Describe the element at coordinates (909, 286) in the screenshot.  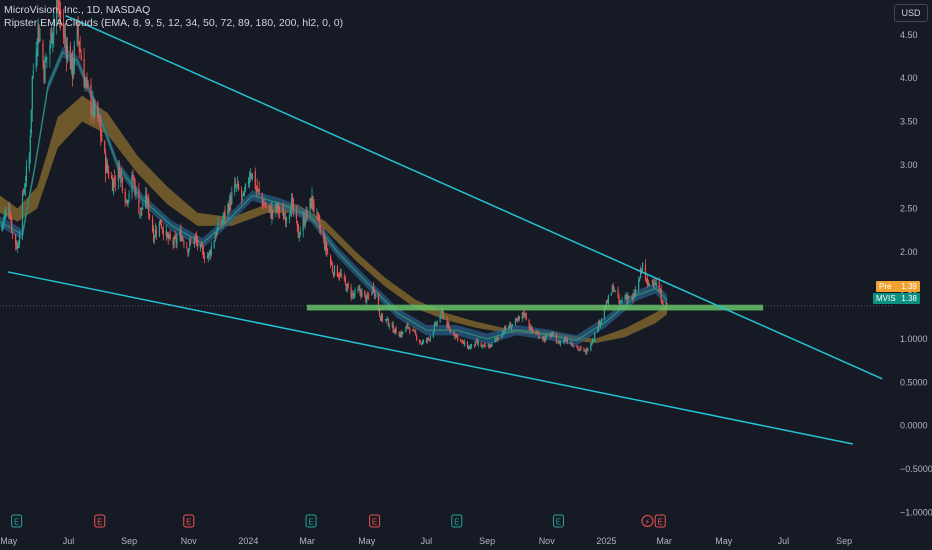
I see `premarket-value: 1.39` at that location.